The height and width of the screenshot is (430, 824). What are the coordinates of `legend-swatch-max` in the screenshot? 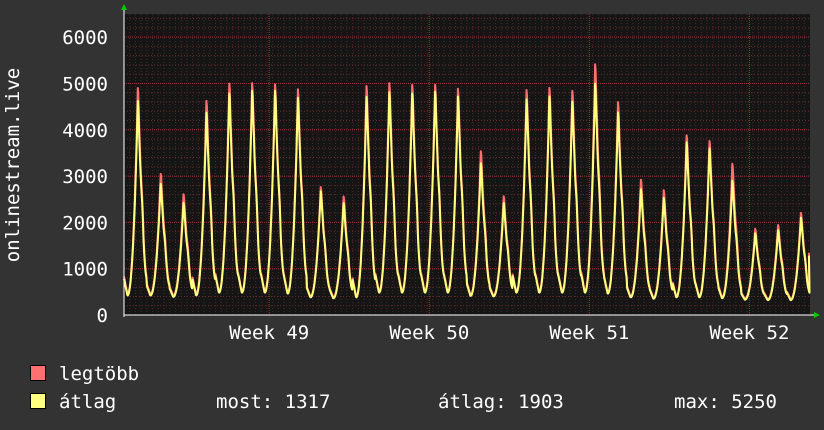 It's located at (38, 373).